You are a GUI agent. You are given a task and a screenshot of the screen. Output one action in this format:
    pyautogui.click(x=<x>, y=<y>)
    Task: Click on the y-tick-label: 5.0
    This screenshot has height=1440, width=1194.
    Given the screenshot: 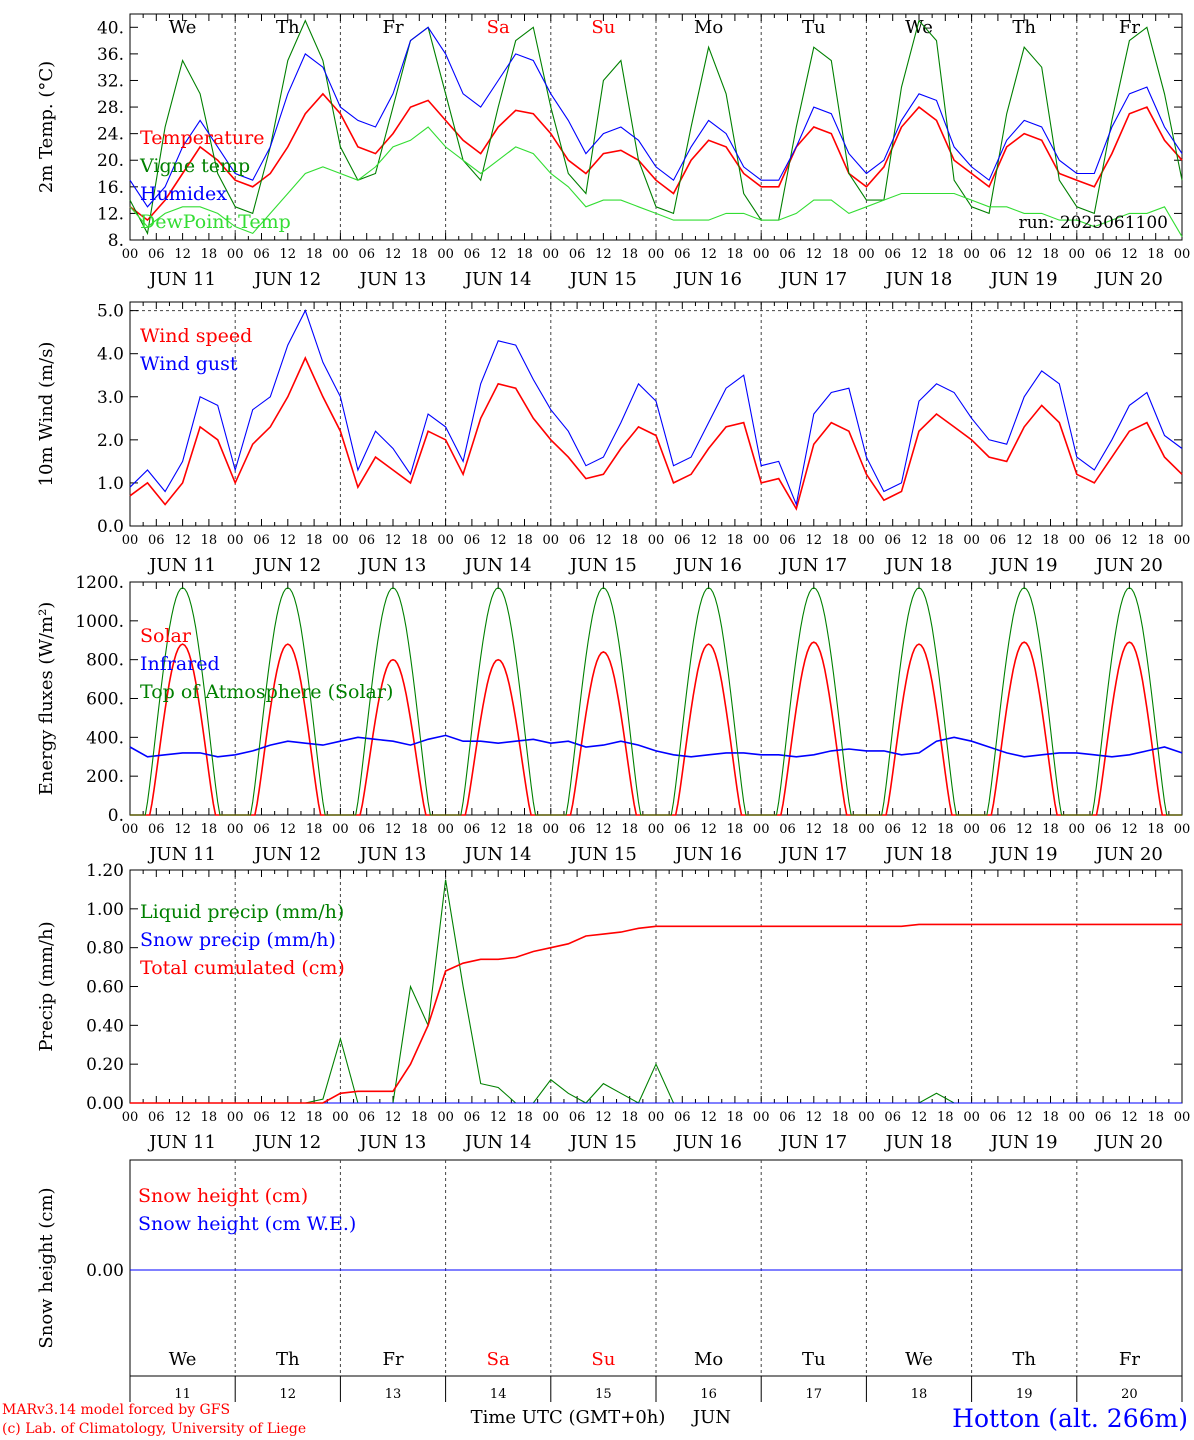 What is the action you would take?
    pyautogui.click(x=110, y=312)
    